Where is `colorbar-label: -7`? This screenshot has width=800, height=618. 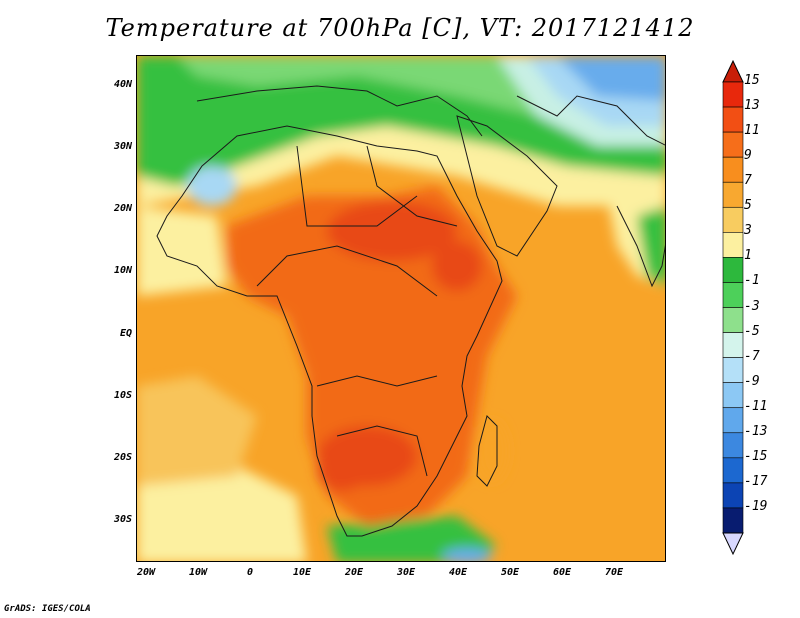
colorbar-label: -7 is located at coordinates (752, 356).